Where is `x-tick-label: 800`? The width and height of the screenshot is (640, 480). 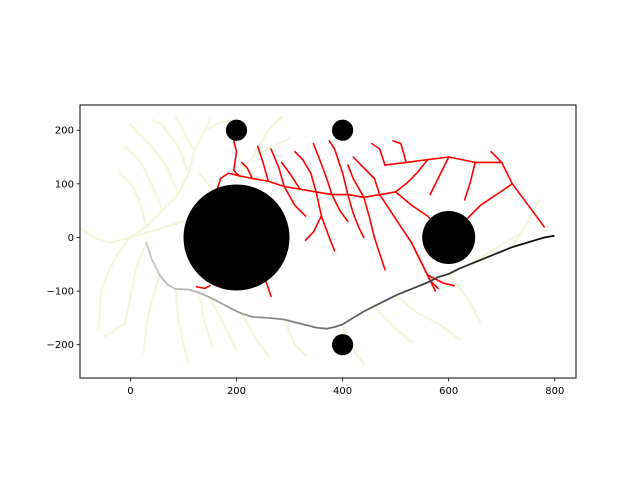 x-tick-label: 800 is located at coordinates (554, 391).